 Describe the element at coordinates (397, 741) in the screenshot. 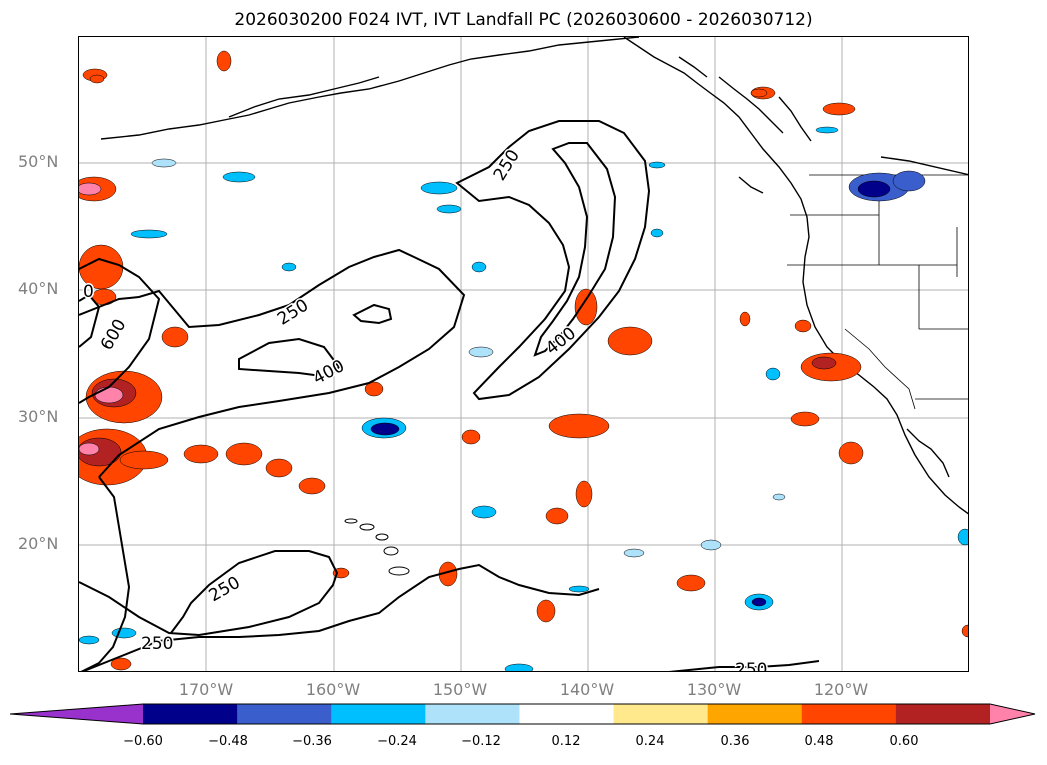

I see `colorbar-tick: −0.24` at that location.